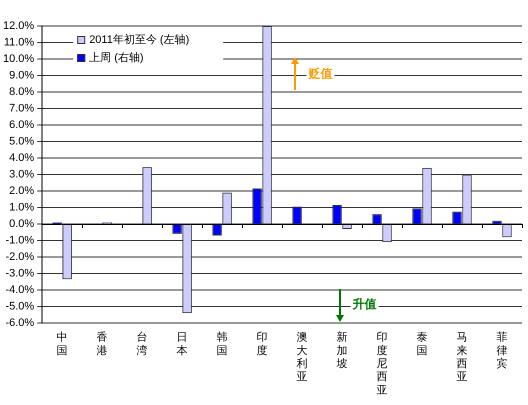  I want to click on x-tick-label: 韩国, so click(222, 343).